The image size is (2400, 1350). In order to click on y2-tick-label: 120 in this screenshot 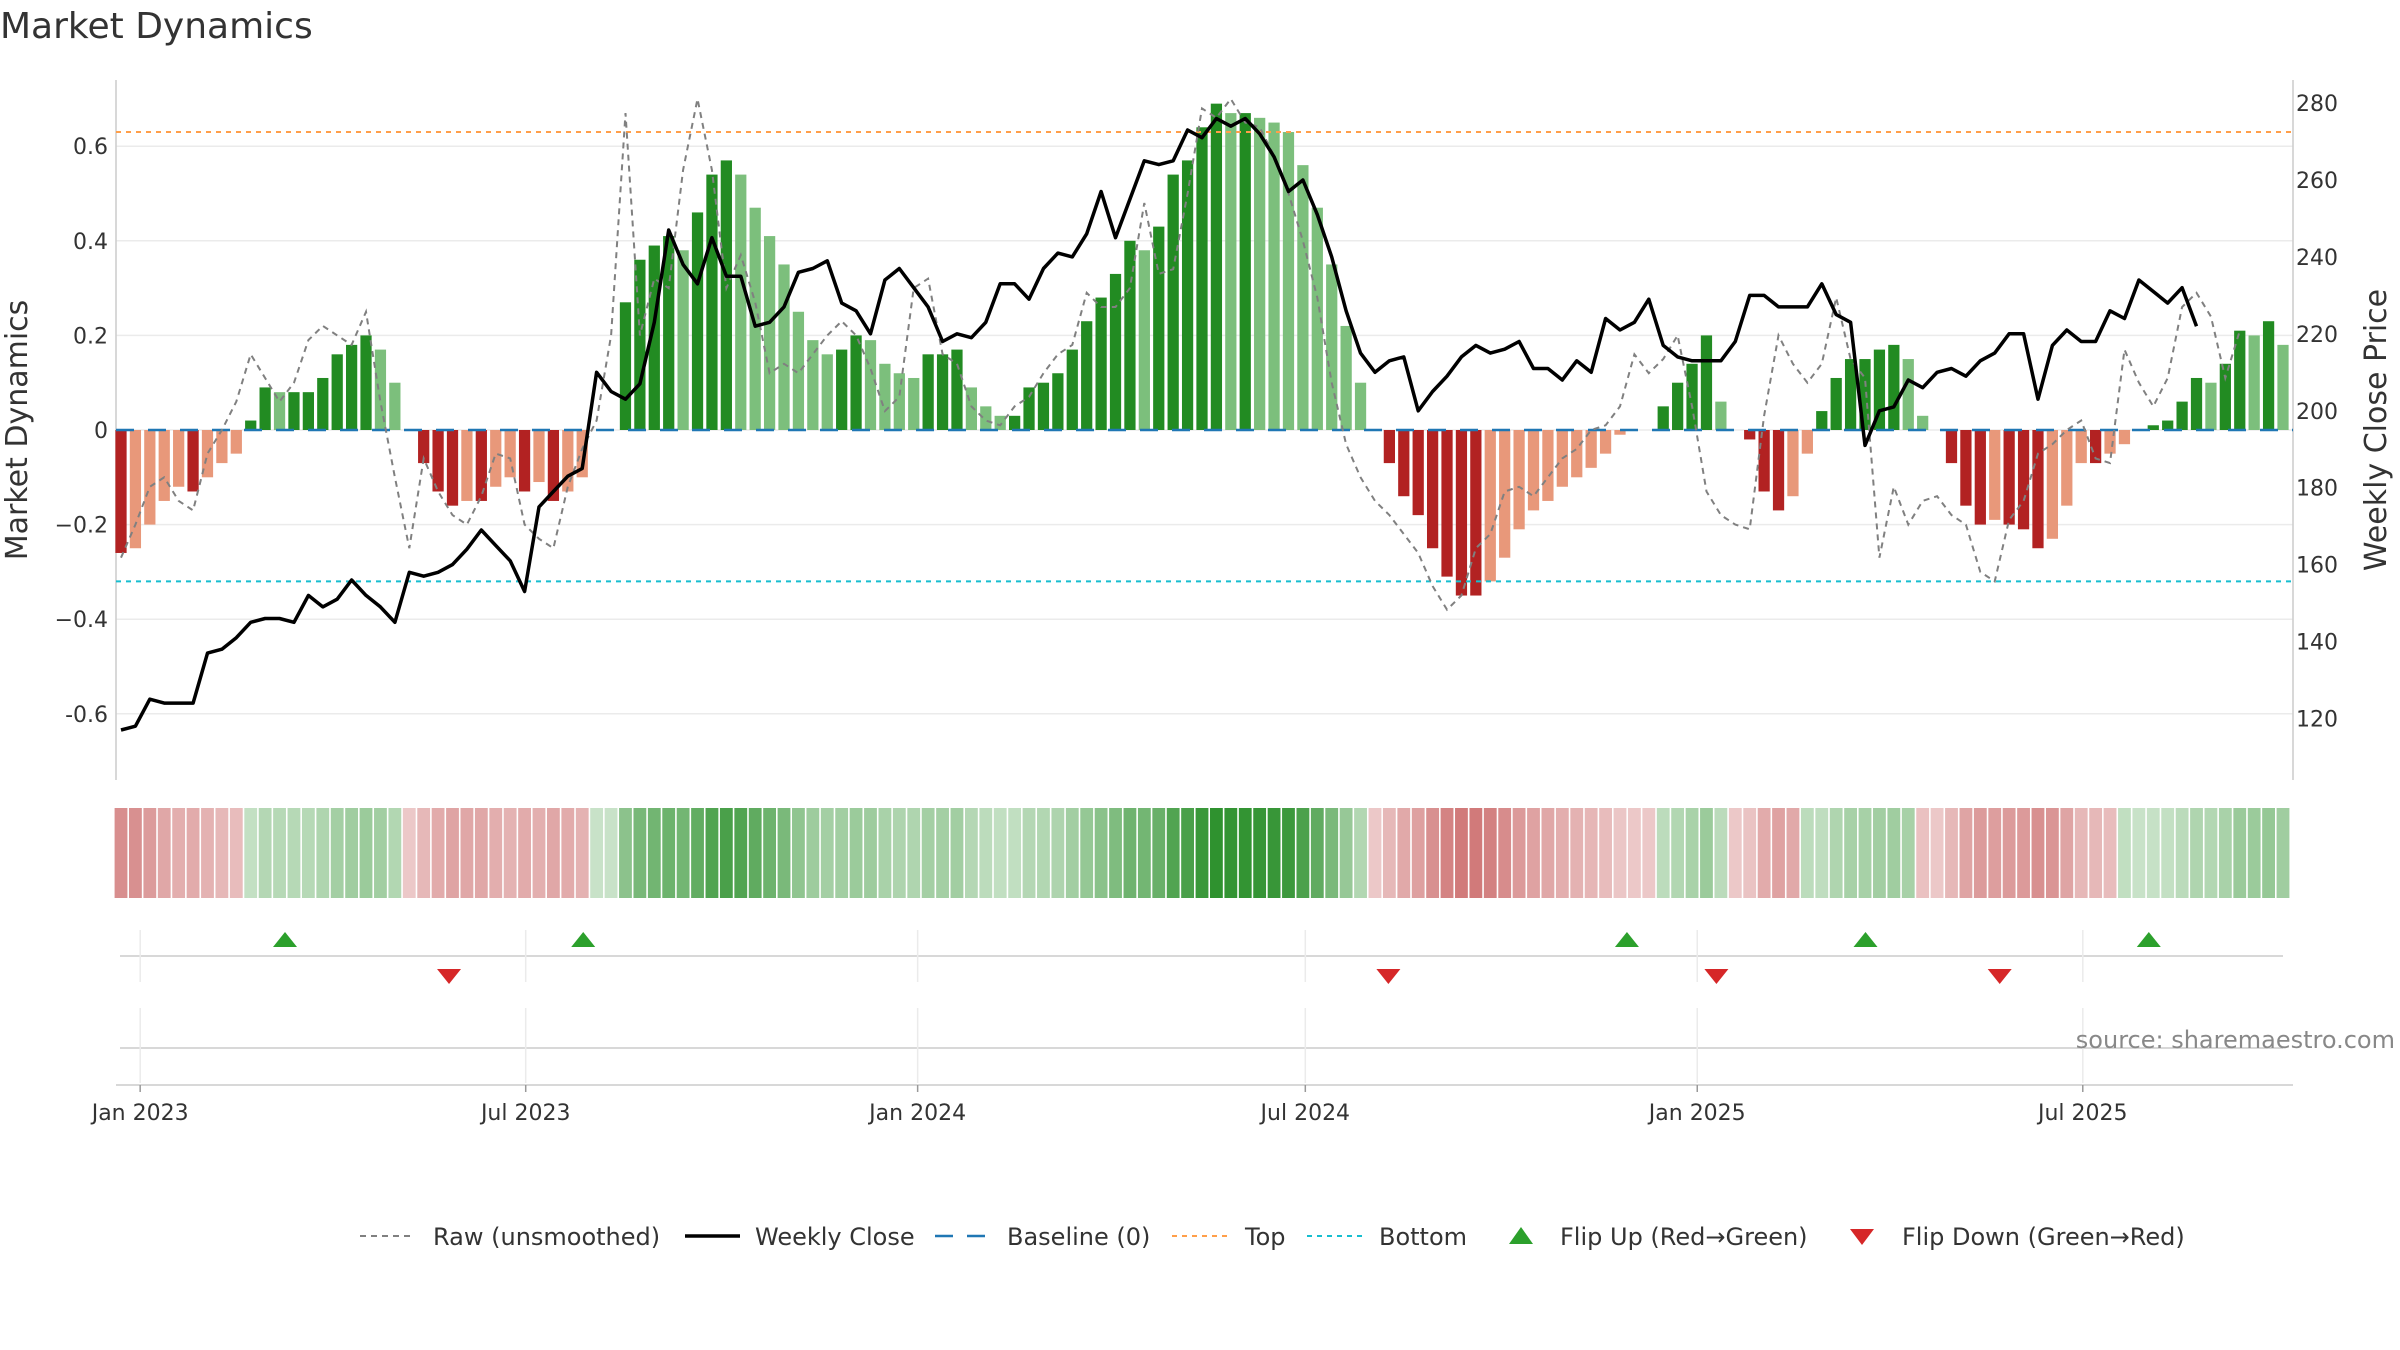, I will do `click(2317, 719)`.